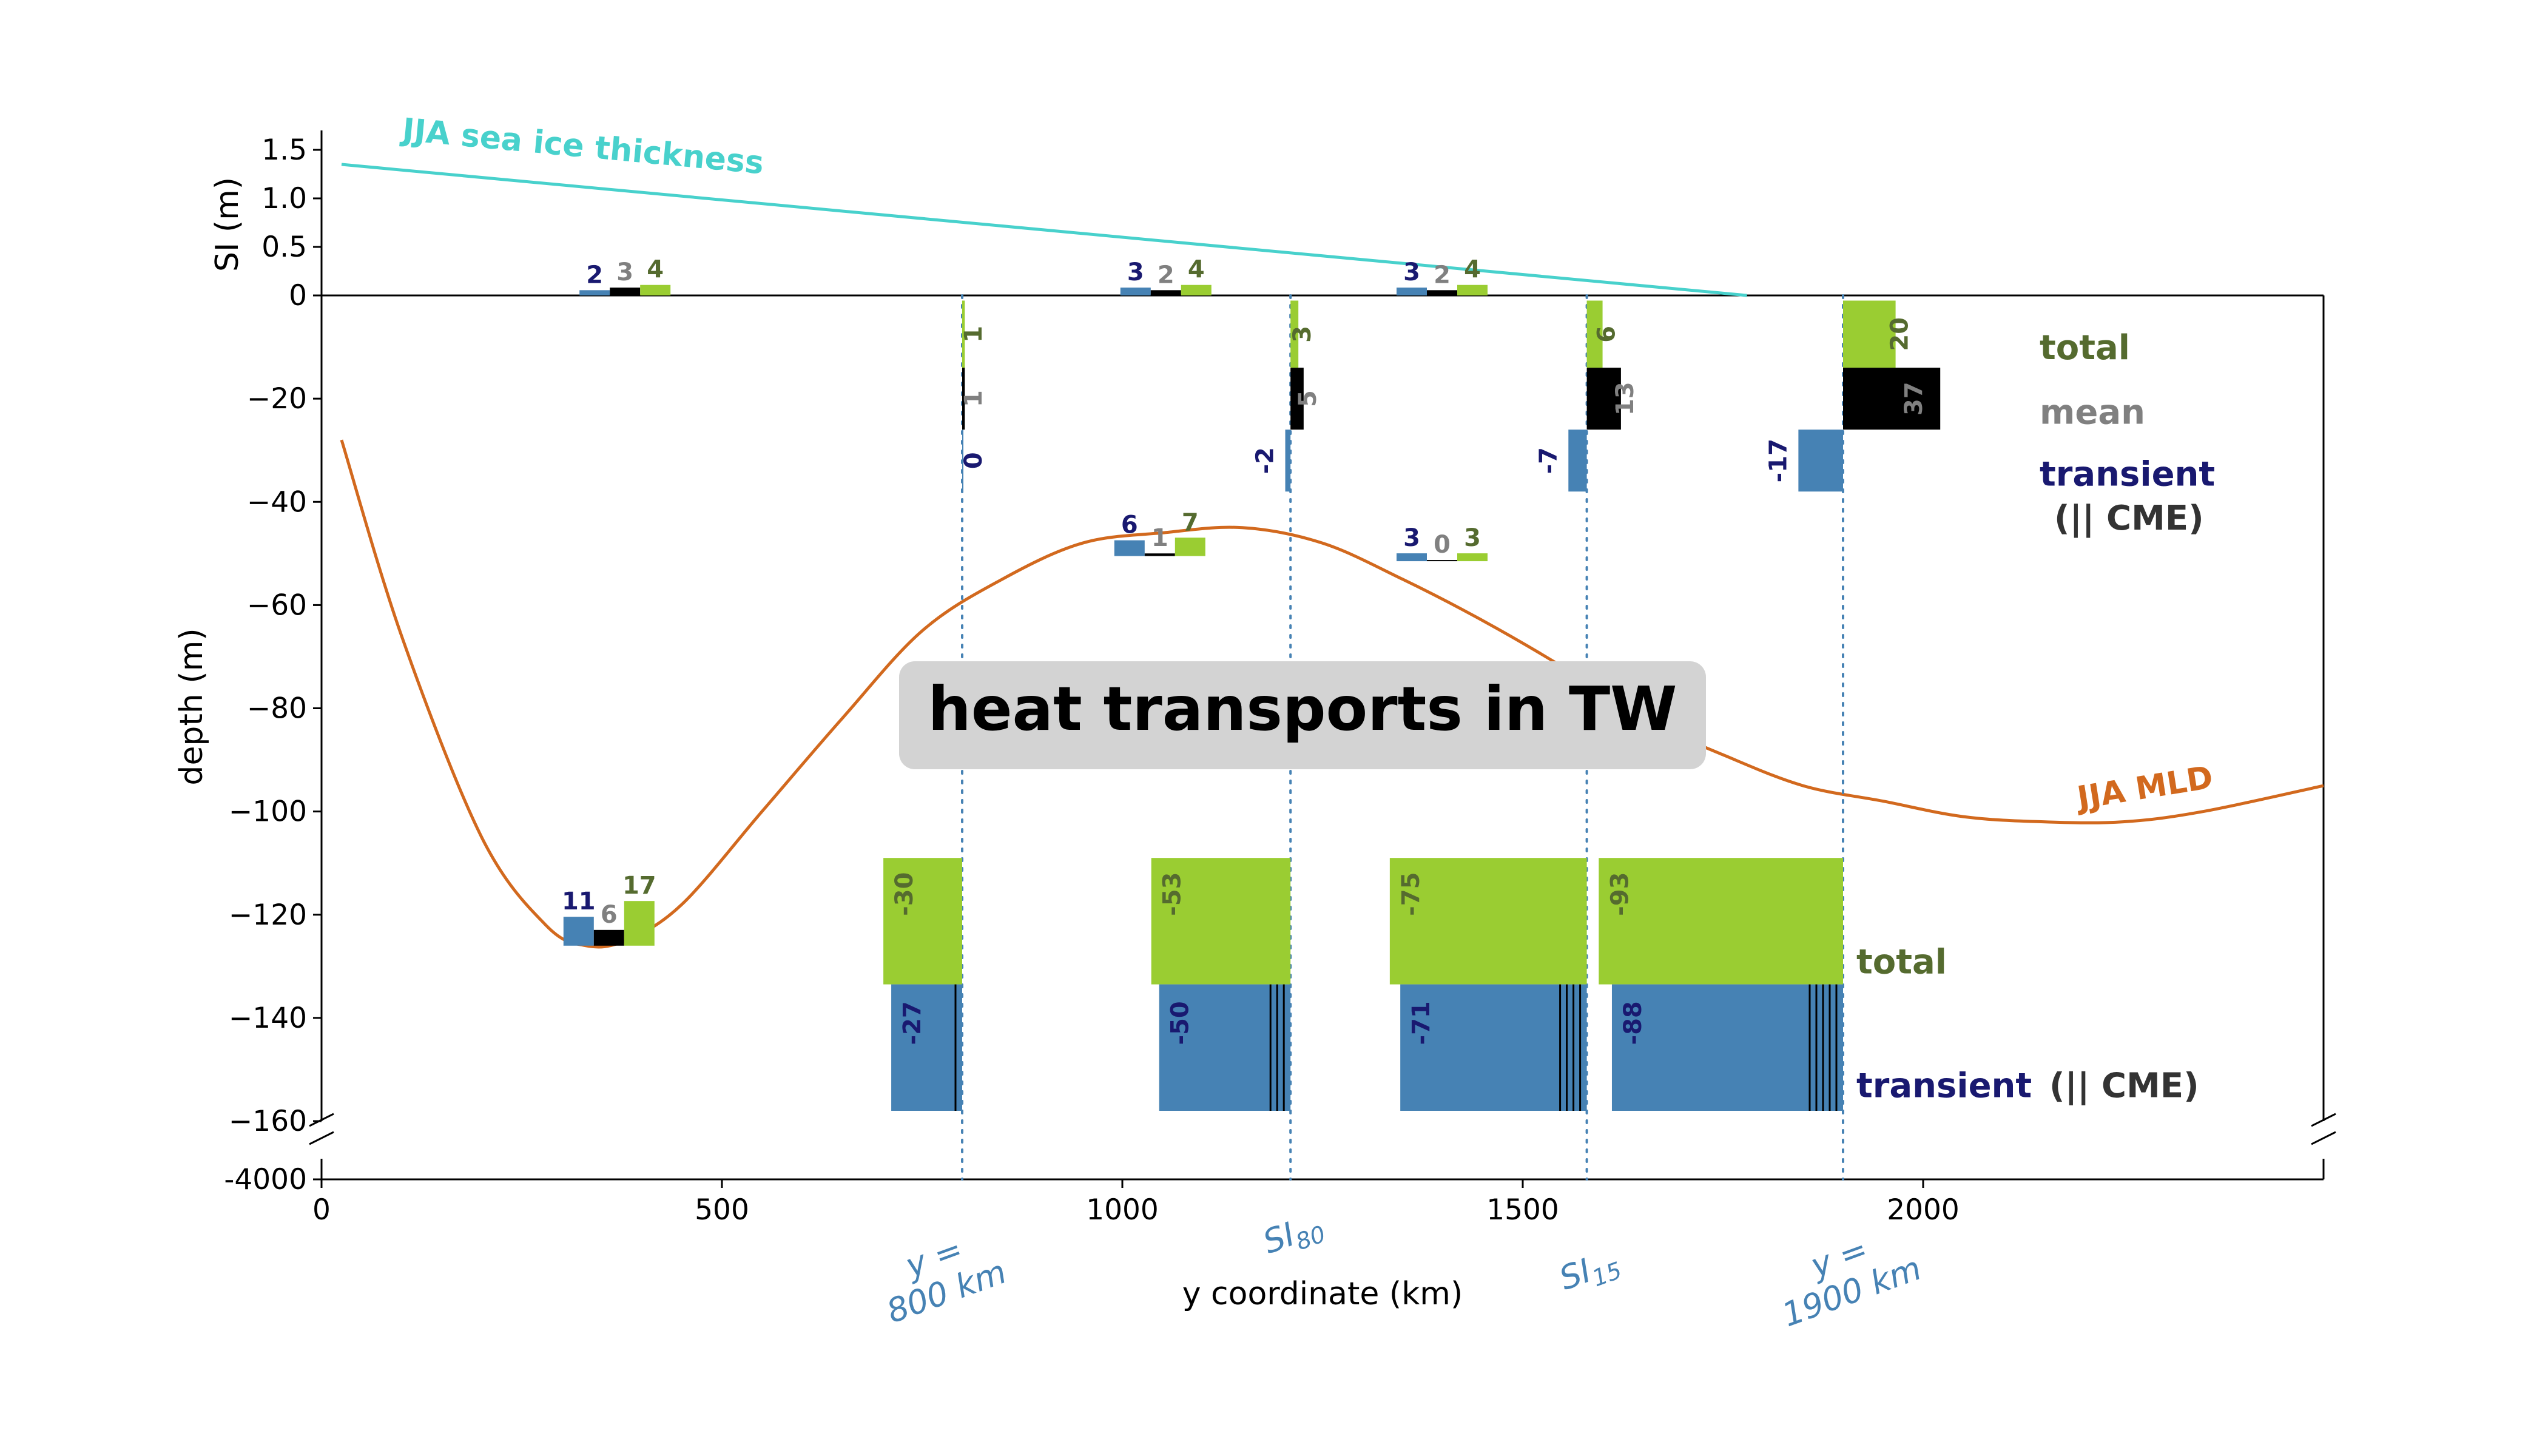  I want to click on surface-vertical-mean-label: 3, so click(624, 272).